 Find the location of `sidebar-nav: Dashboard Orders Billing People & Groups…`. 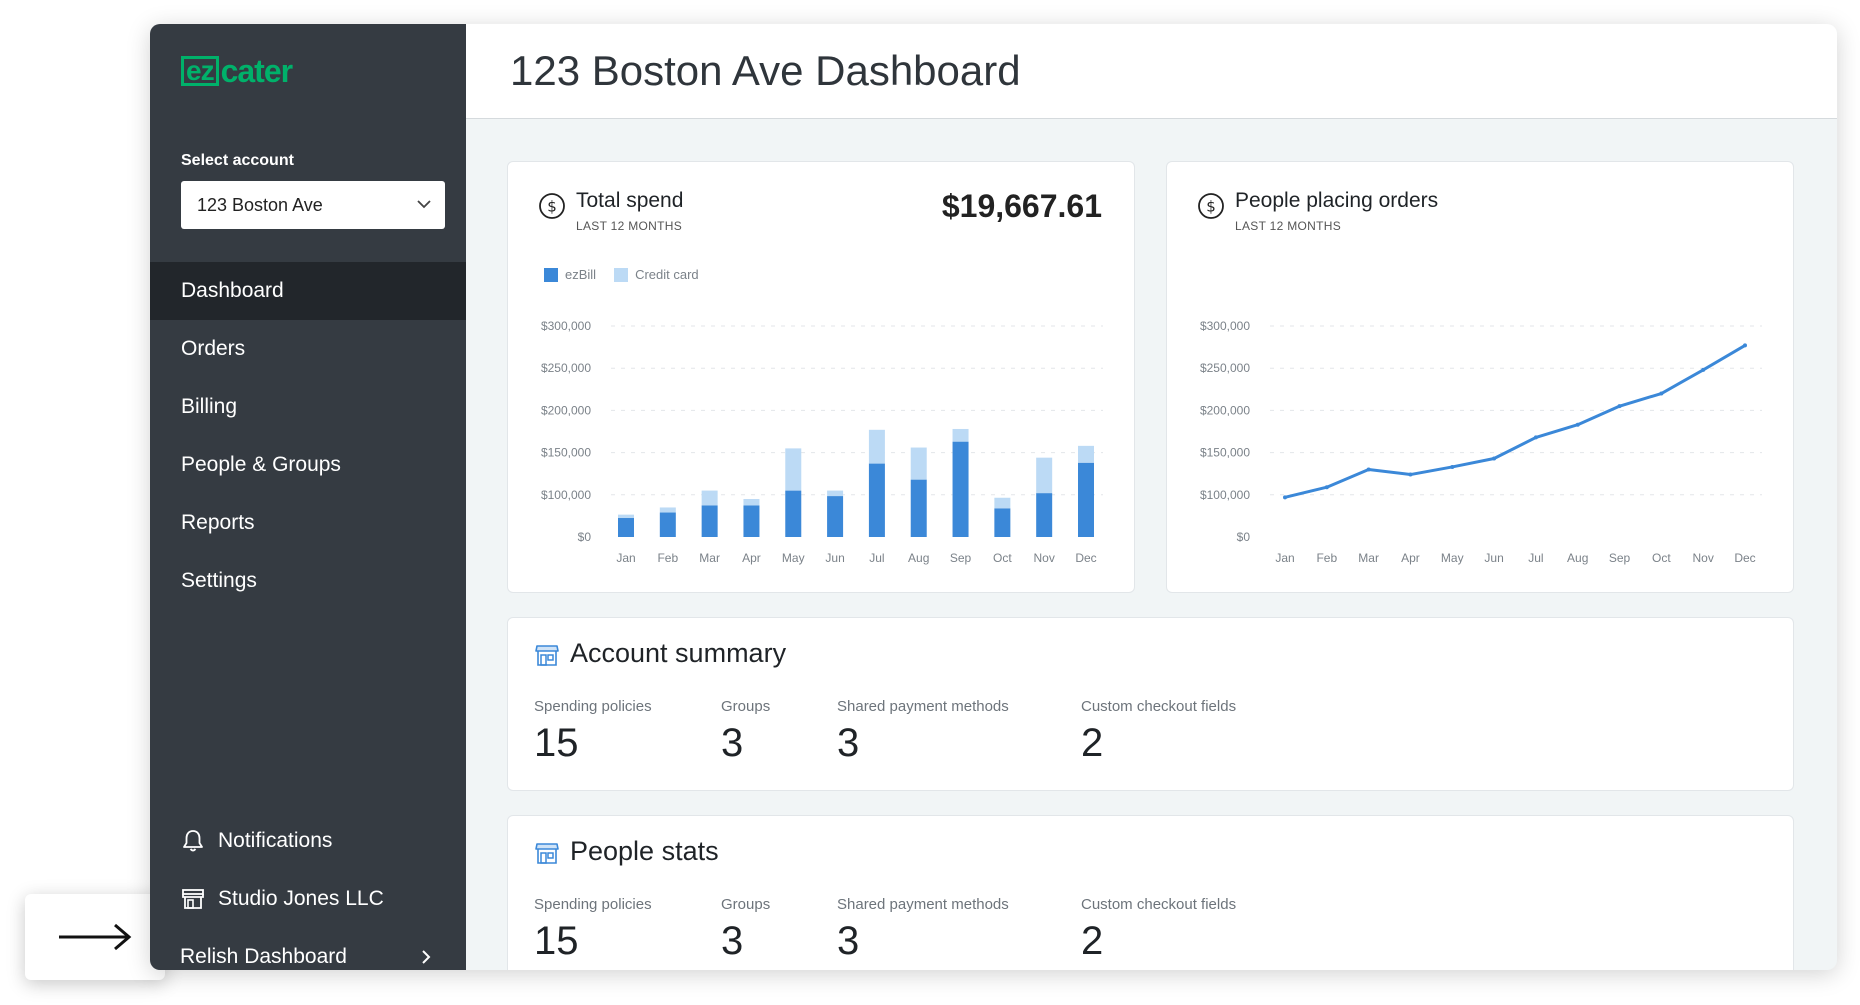

sidebar-nav: Dashboard Orders Billing People & Groups… is located at coordinates (308, 436).